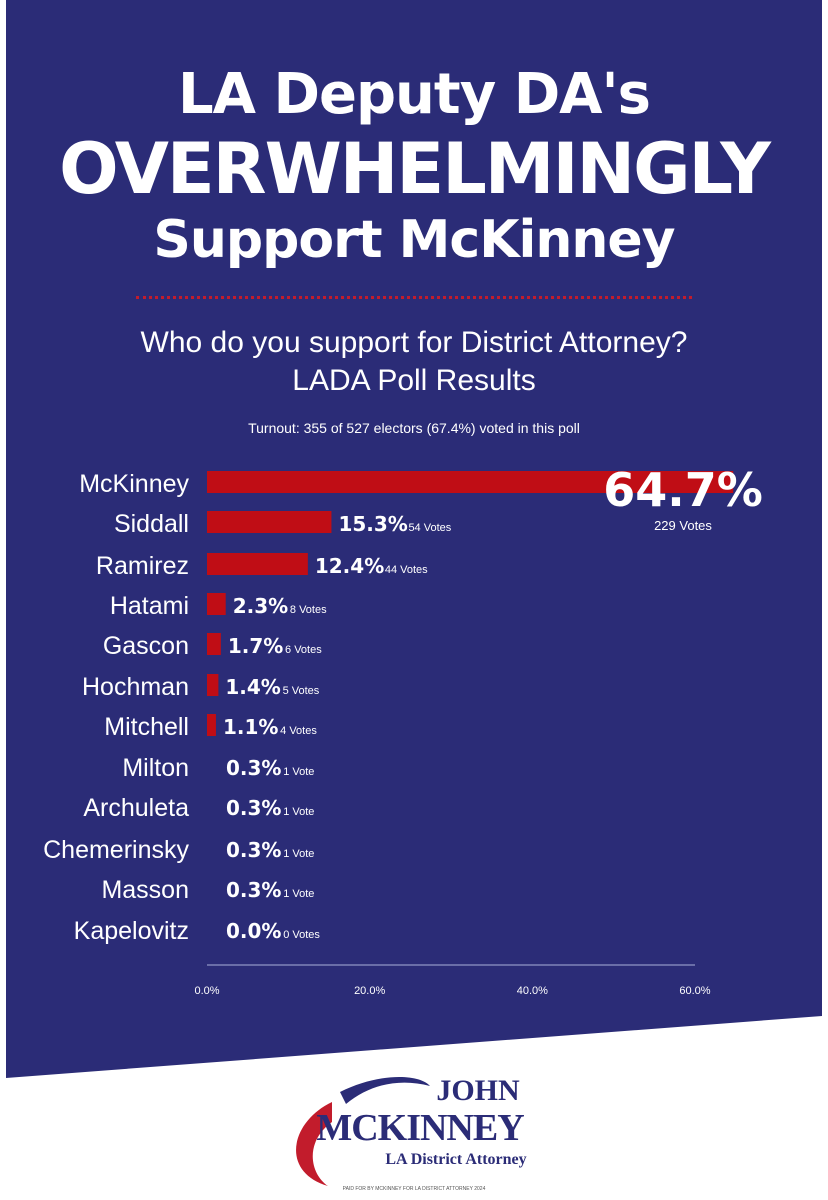 The height and width of the screenshot is (1200, 828). What do you see at coordinates (429, 528) in the screenshot?
I see `votes-label: 54 Votes` at bounding box center [429, 528].